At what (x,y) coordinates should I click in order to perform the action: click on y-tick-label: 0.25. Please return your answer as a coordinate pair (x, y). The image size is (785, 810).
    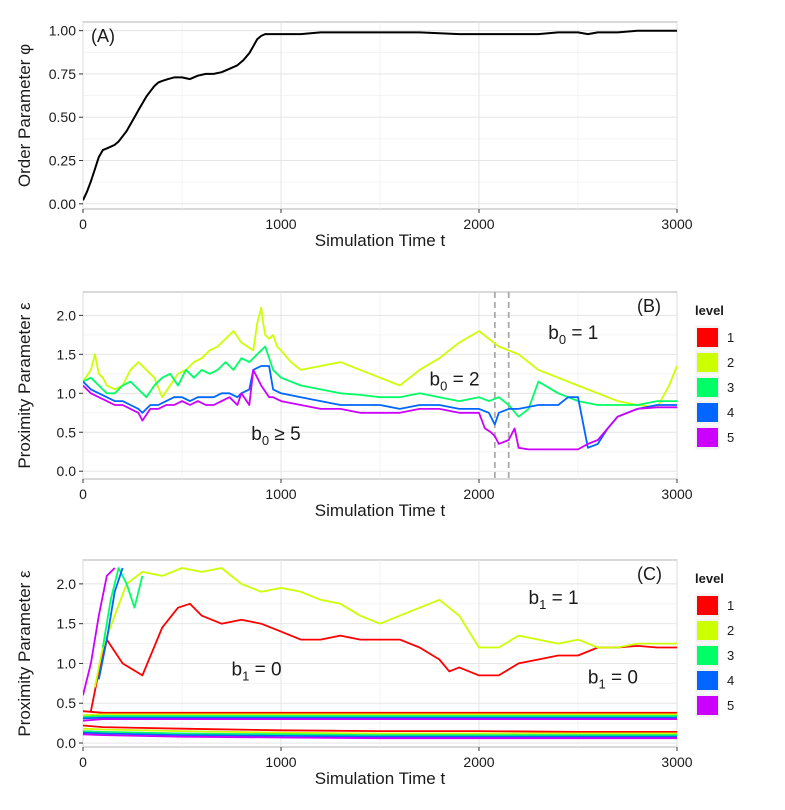
    Looking at the image, I should click on (62, 161).